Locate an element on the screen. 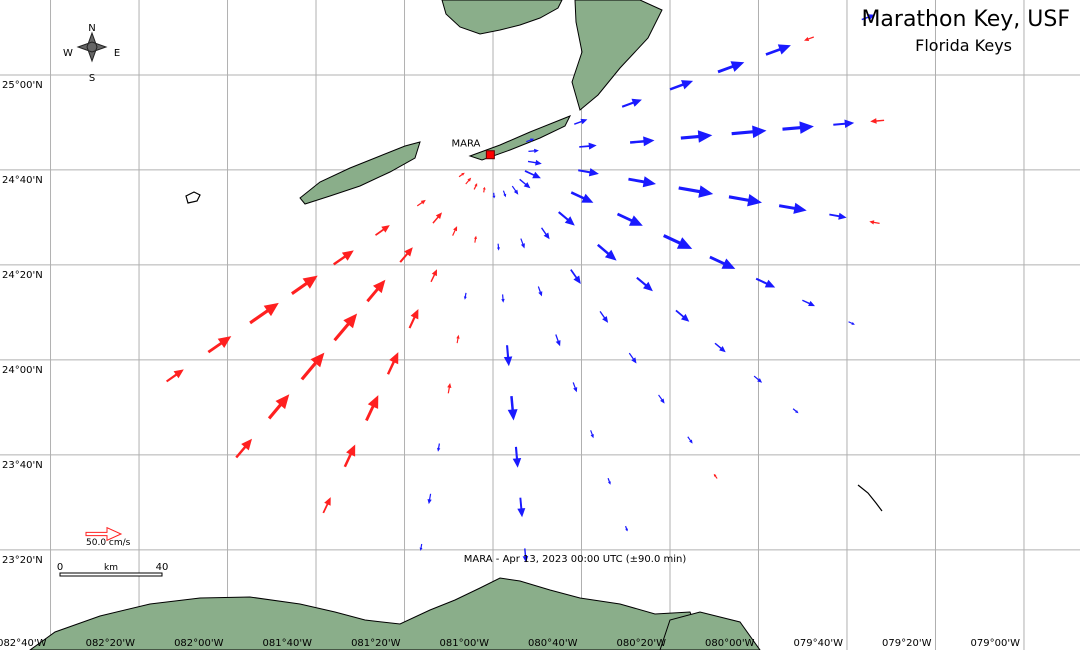 Image resolution: width=1080 pixels, height=650 pixels. lon-label: 080°20'W is located at coordinates (642, 643).